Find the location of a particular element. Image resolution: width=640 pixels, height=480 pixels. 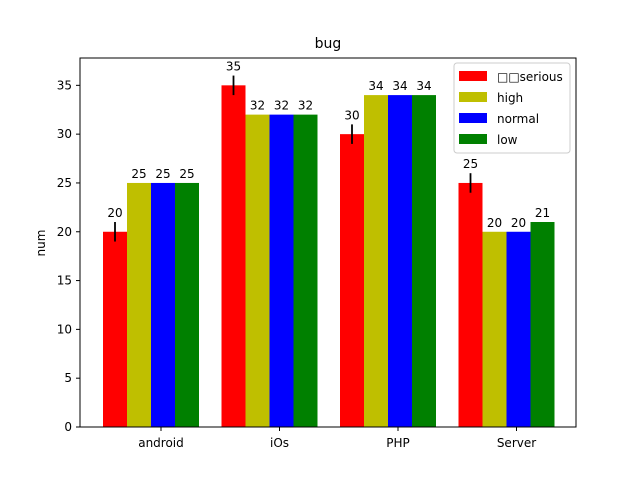

y-tick-label: 5 is located at coordinates (68, 378).